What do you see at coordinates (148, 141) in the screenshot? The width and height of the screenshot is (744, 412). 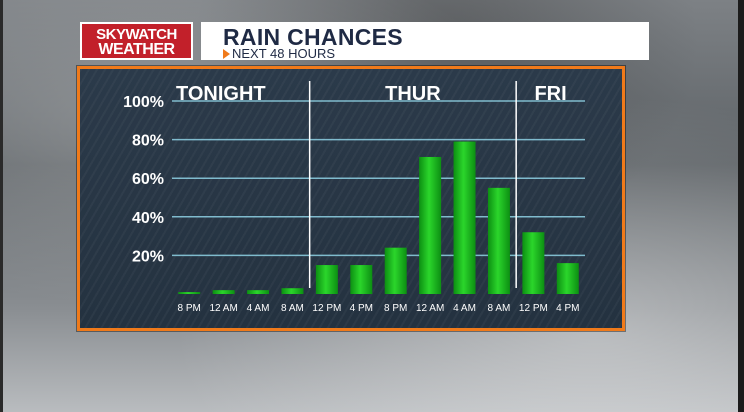 I see `y-tick-label: 80%` at bounding box center [148, 141].